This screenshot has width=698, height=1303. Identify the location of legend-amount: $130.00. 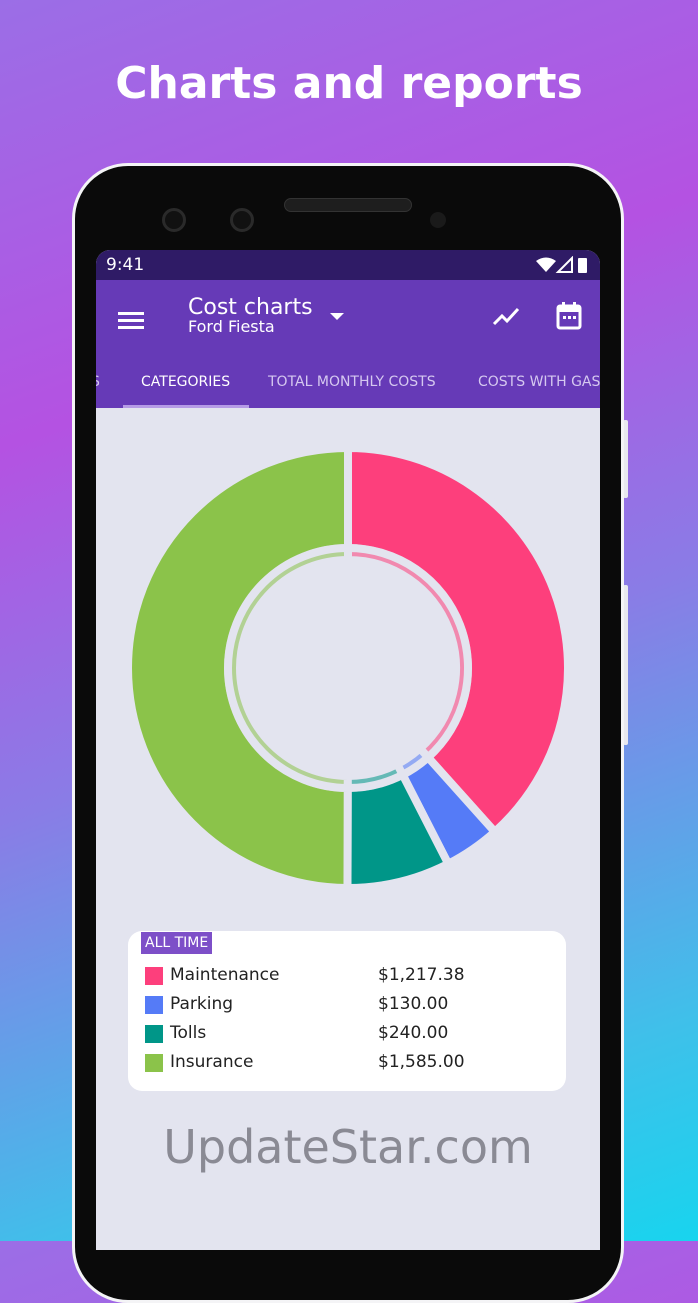
(413, 1004).